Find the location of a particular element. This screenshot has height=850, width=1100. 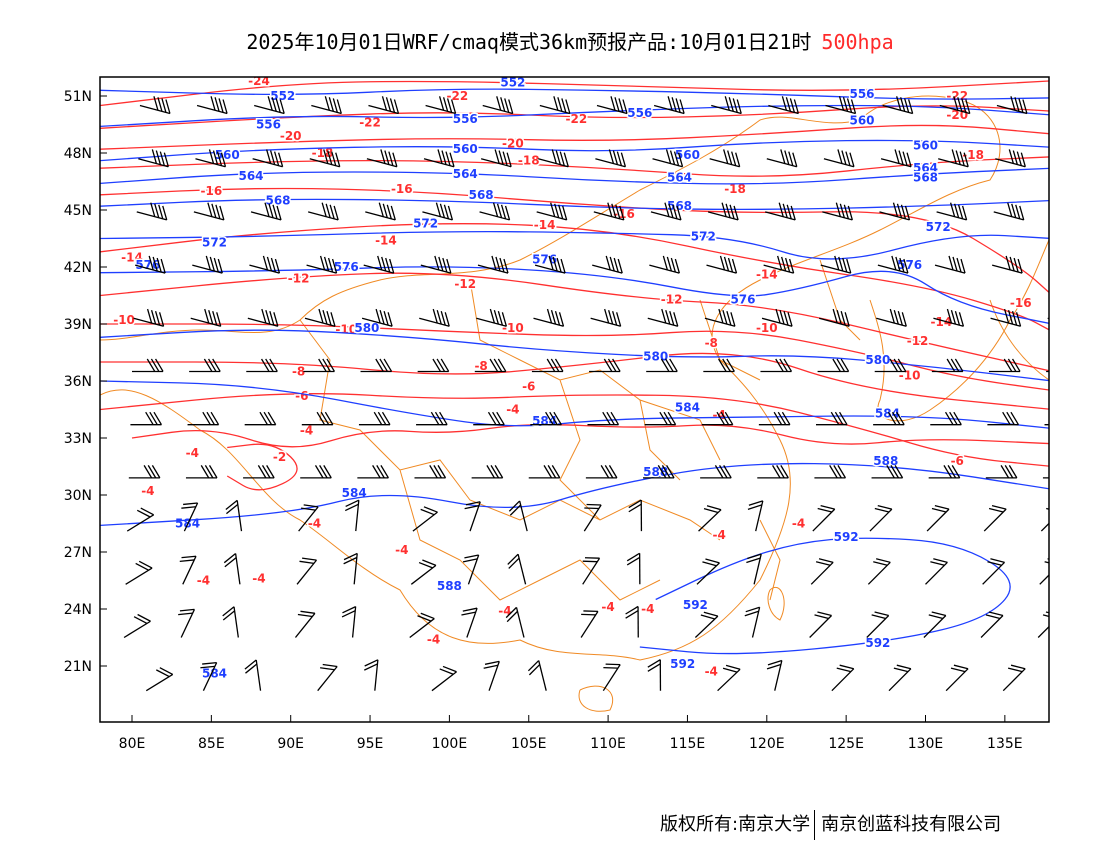

x-tick-label: 80E is located at coordinates (132, 744).